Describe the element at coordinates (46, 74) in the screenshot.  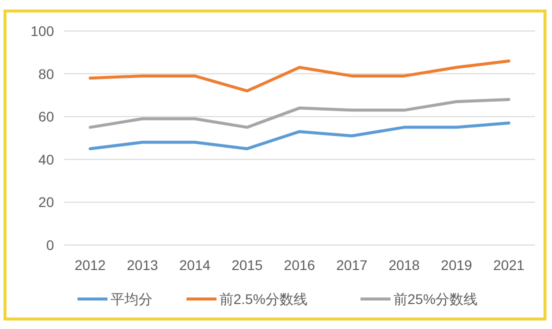
I see `y-tick-label: 80` at that location.